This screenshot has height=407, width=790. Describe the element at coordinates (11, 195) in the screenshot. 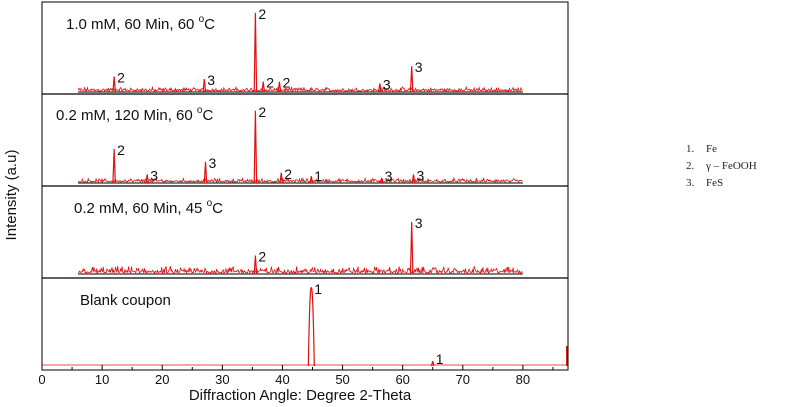

I see `y-axis-label: Intensity (a.u)` at that location.